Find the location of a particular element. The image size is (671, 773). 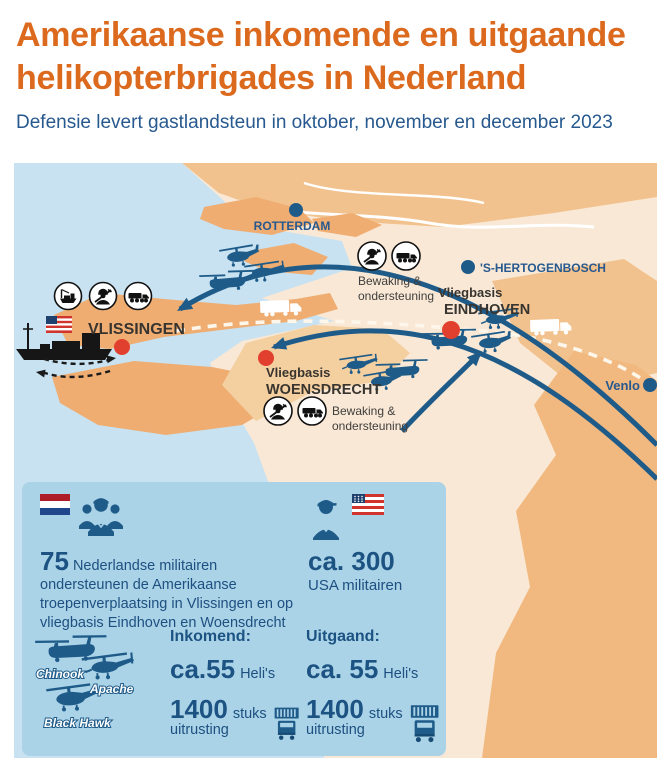

outgoing-heli-count: ca. 55 is located at coordinates (342, 669).